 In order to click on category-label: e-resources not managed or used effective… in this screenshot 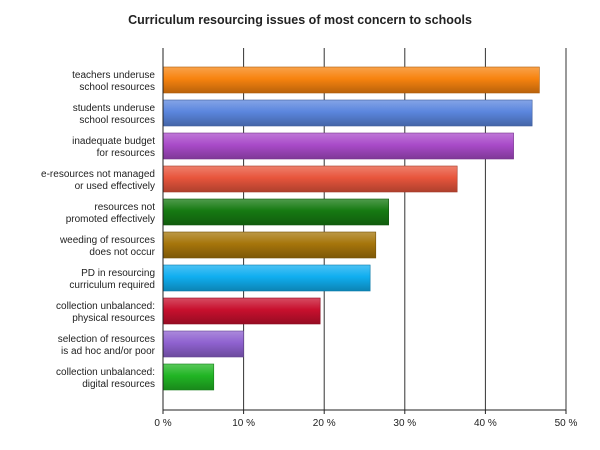, I will do `click(98, 180)`.